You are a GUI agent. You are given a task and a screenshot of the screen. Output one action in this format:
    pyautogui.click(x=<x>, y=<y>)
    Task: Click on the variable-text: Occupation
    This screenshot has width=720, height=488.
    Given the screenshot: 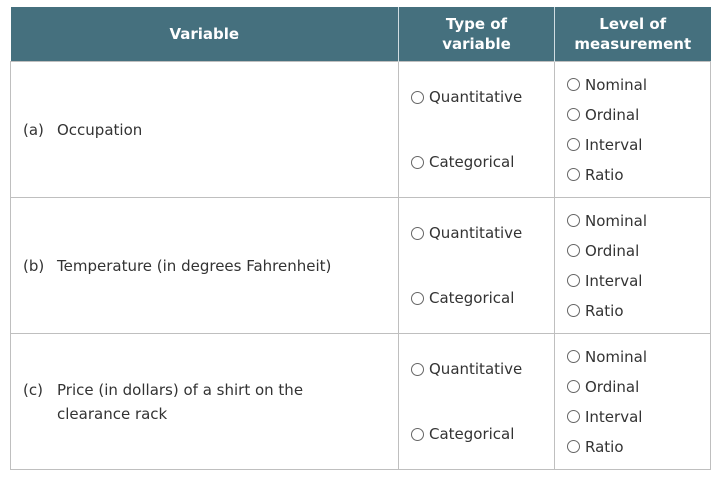 What is the action you would take?
    pyautogui.click(x=100, y=129)
    